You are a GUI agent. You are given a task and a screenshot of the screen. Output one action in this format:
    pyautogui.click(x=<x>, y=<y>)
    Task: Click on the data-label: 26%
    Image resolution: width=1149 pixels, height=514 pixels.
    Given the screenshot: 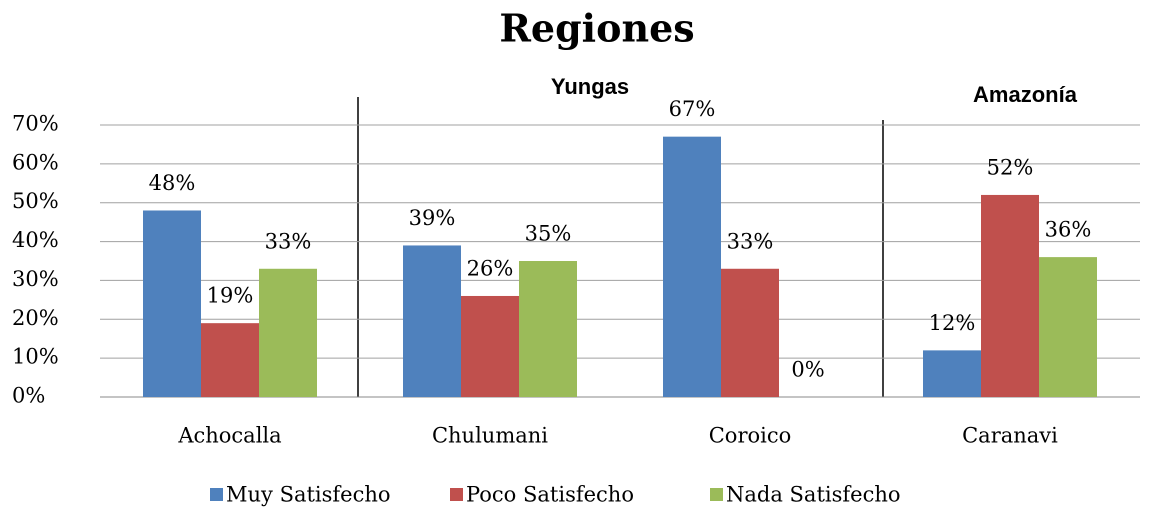 What is the action you would take?
    pyautogui.click(x=490, y=268)
    